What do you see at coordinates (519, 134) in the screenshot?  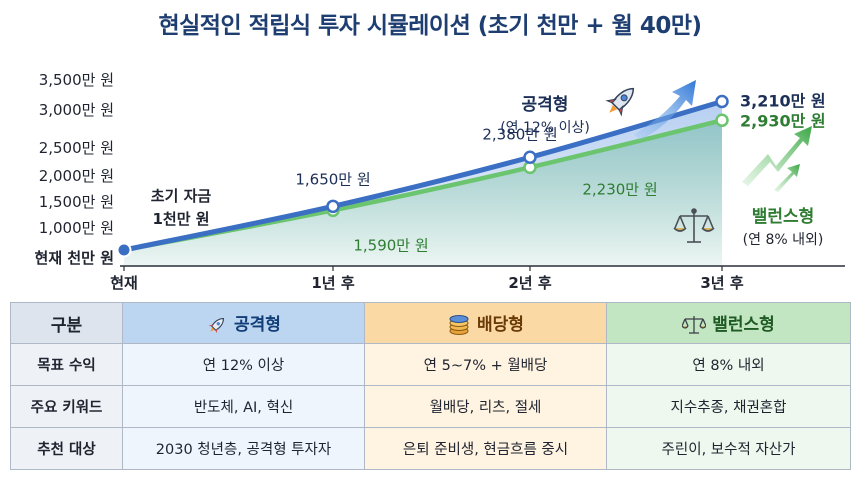 I see `data-label-aggressive: 2,380만 원` at bounding box center [519, 134].